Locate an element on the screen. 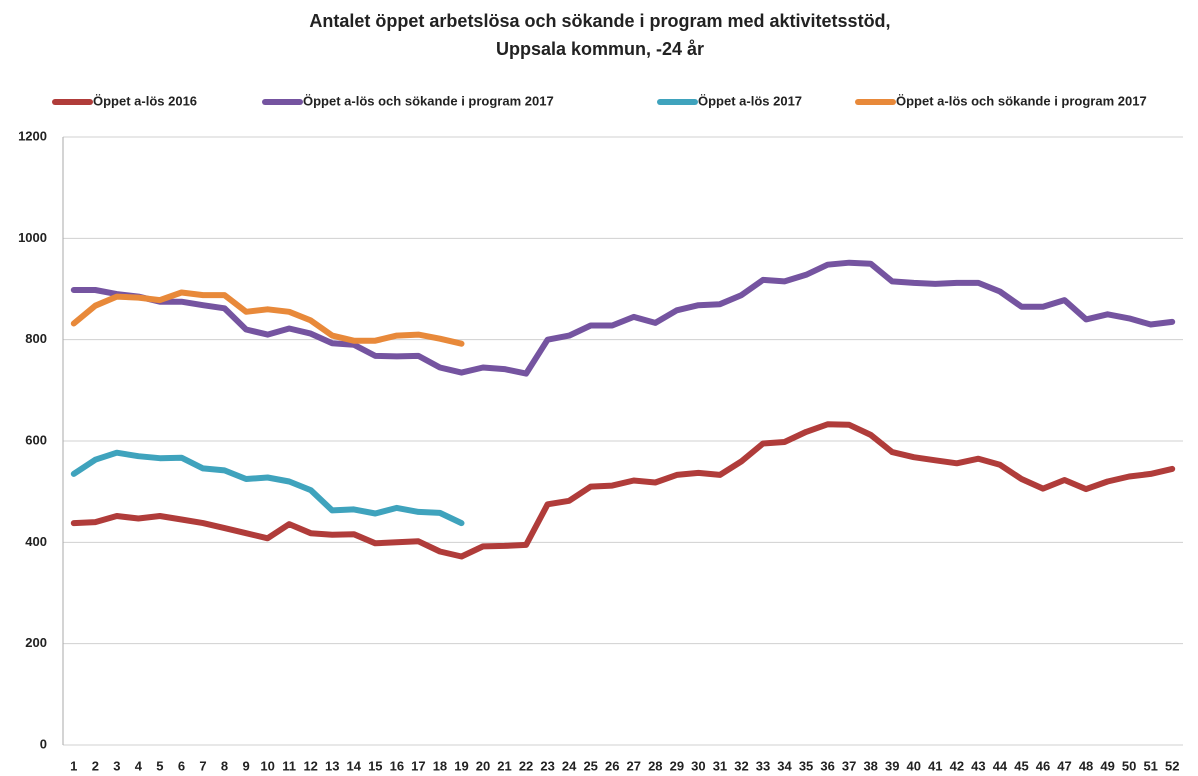  x-tick-label: 16 is located at coordinates (397, 765).